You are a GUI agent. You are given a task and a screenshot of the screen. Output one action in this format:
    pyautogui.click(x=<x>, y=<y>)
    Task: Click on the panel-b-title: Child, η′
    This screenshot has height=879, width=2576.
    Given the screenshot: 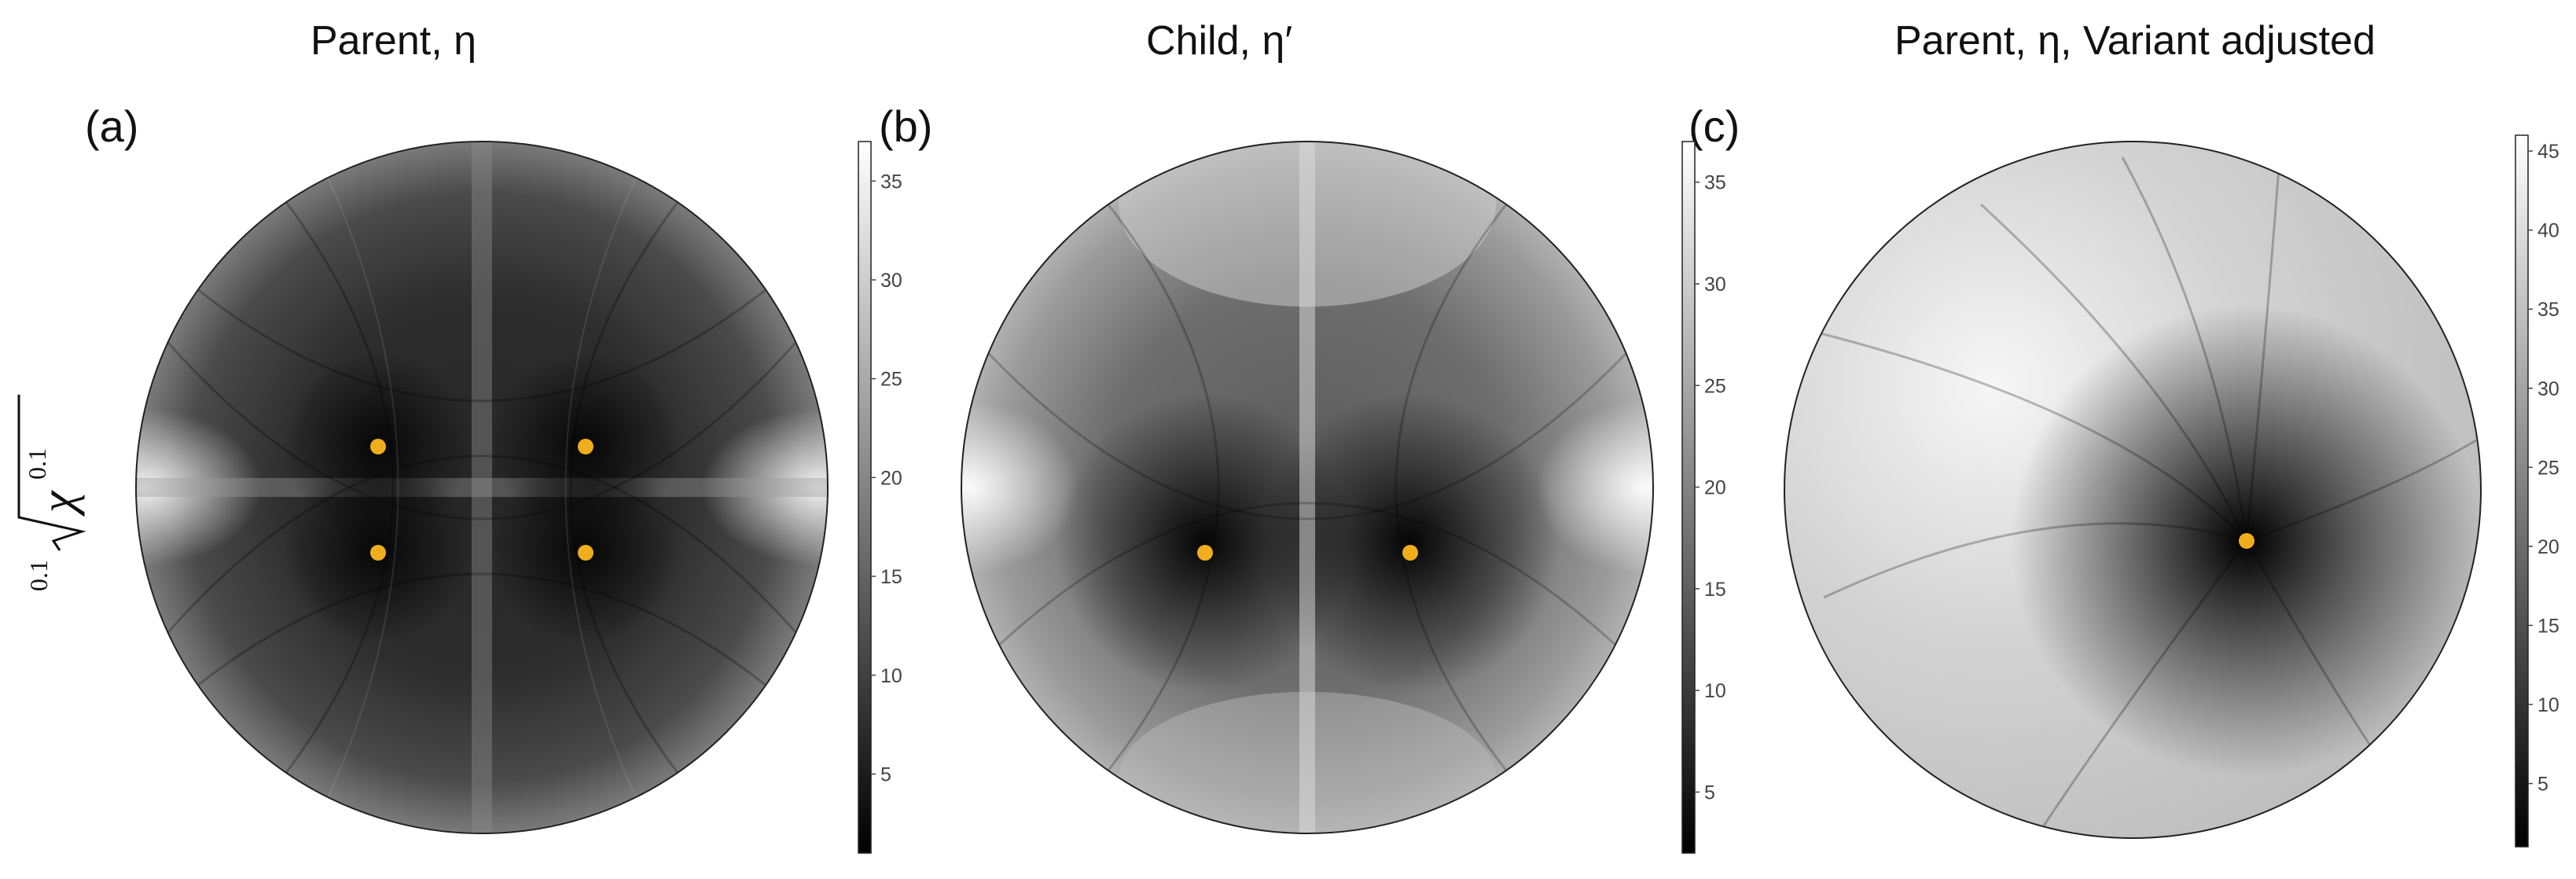 What is the action you would take?
    pyautogui.click(x=1219, y=41)
    